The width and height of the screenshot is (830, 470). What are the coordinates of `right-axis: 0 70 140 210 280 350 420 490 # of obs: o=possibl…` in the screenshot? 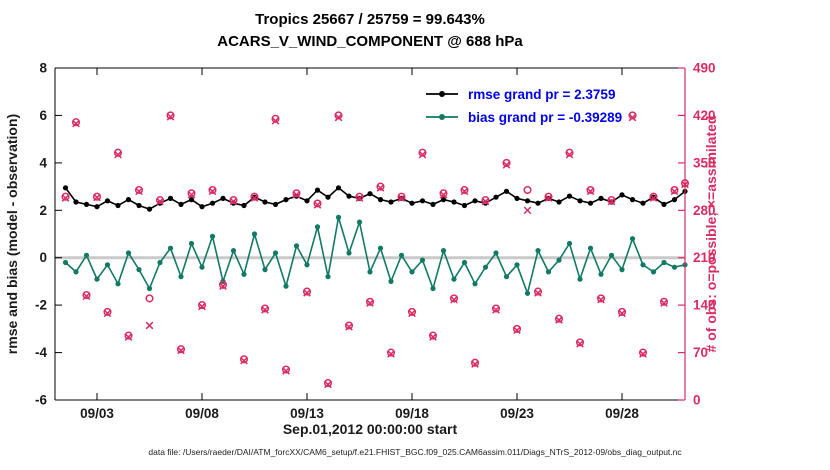 It's located at (698, 234).